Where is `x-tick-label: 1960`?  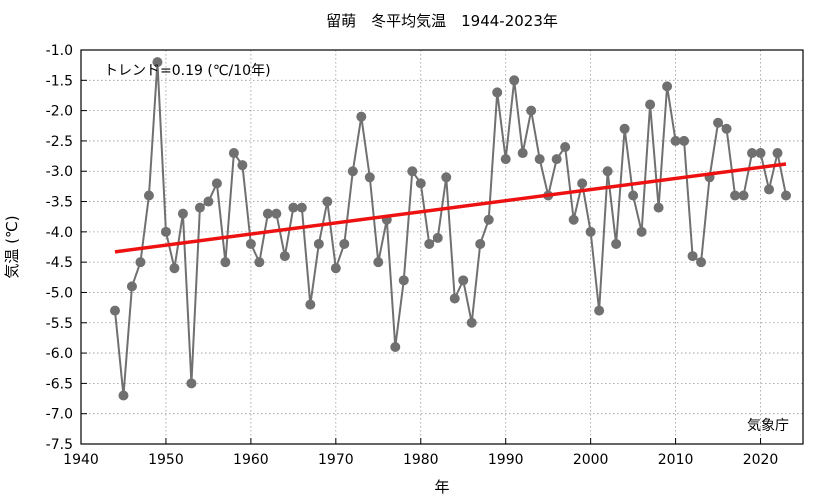
x-tick-label: 1960 is located at coordinates (251, 460).